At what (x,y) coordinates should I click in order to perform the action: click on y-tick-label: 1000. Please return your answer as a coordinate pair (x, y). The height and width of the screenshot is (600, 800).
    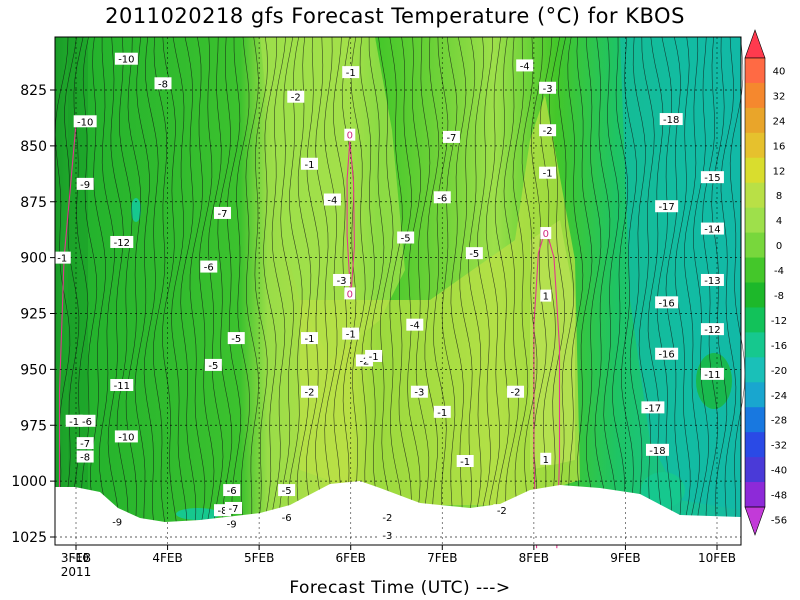
    Looking at the image, I should click on (29, 482).